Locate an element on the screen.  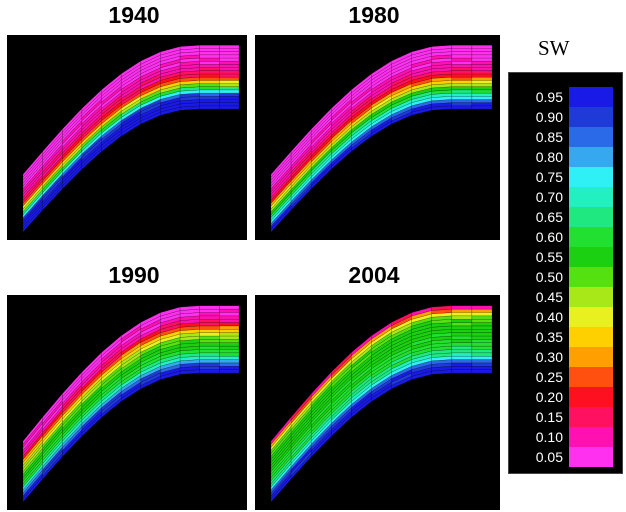
saturation-section-1980 is located at coordinates (381, 138).